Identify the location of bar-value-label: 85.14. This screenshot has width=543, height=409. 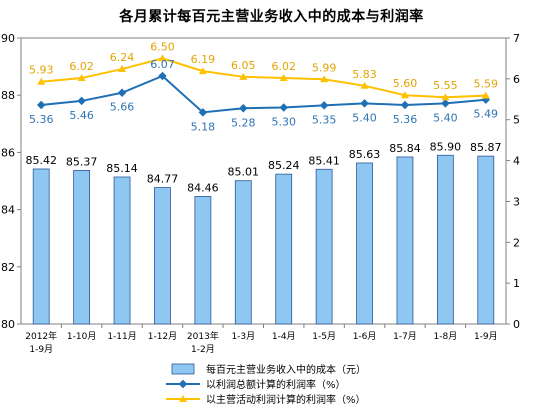
(122, 168).